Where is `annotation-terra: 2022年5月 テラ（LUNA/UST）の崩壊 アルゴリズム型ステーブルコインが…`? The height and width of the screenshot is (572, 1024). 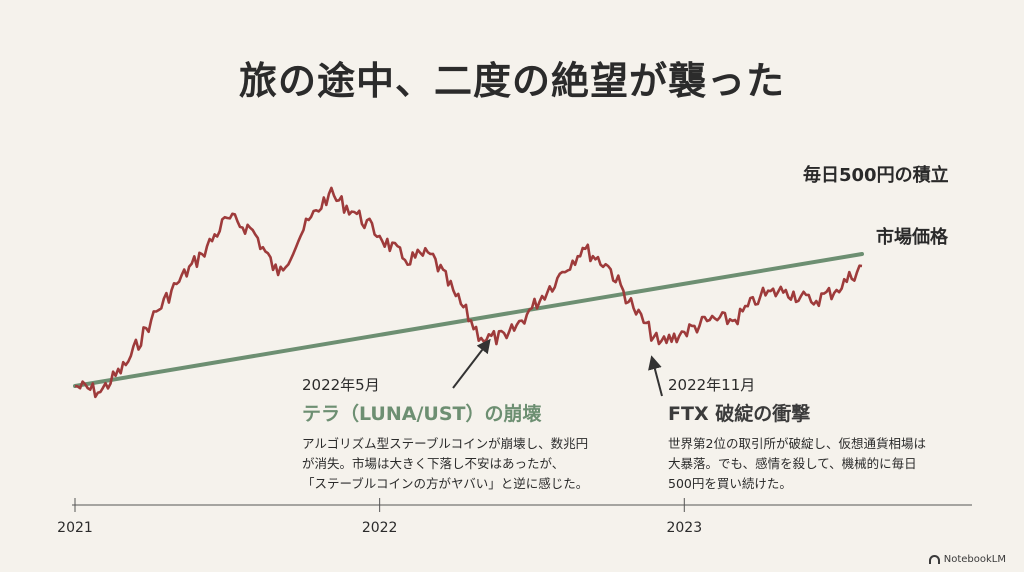
annotation-terra: 2022年5月 テラ（LUNA/UST）の崩壊 アルゴリズム型ステーブルコインが… is located at coordinates (445, 434).